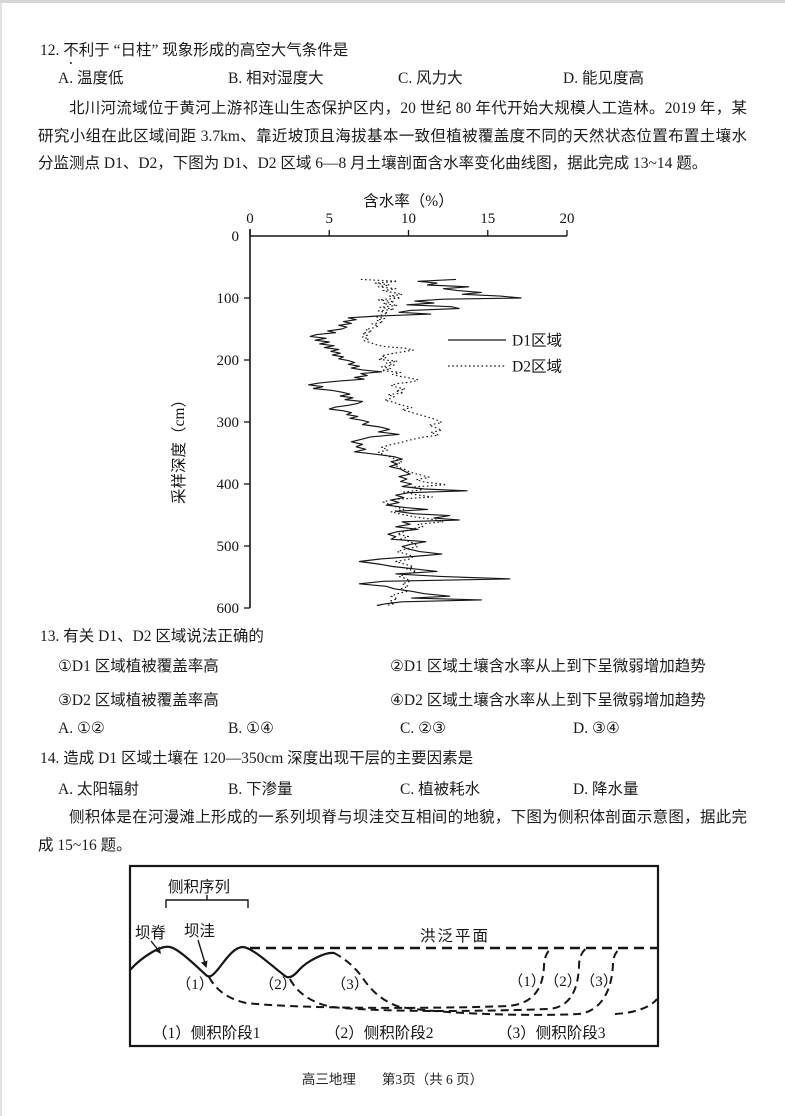  Describe the element at coordinates (527, 981) in the screenshot. I see `right-label-1: （1）` at that location.